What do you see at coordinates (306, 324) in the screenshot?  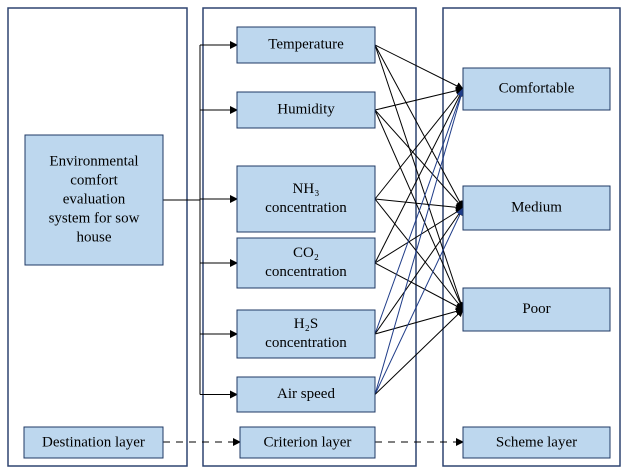 I see `criterion-node-label: H₂S` at bounding box center [306, 324].